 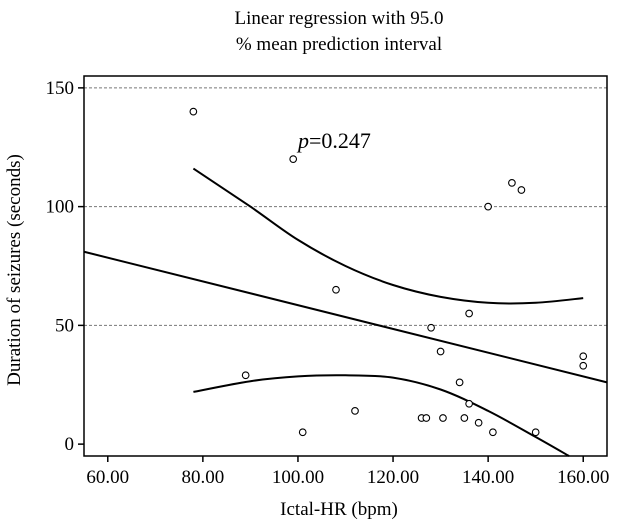 I want to click on y-tick-label: 0, so click(x=70, y=444).